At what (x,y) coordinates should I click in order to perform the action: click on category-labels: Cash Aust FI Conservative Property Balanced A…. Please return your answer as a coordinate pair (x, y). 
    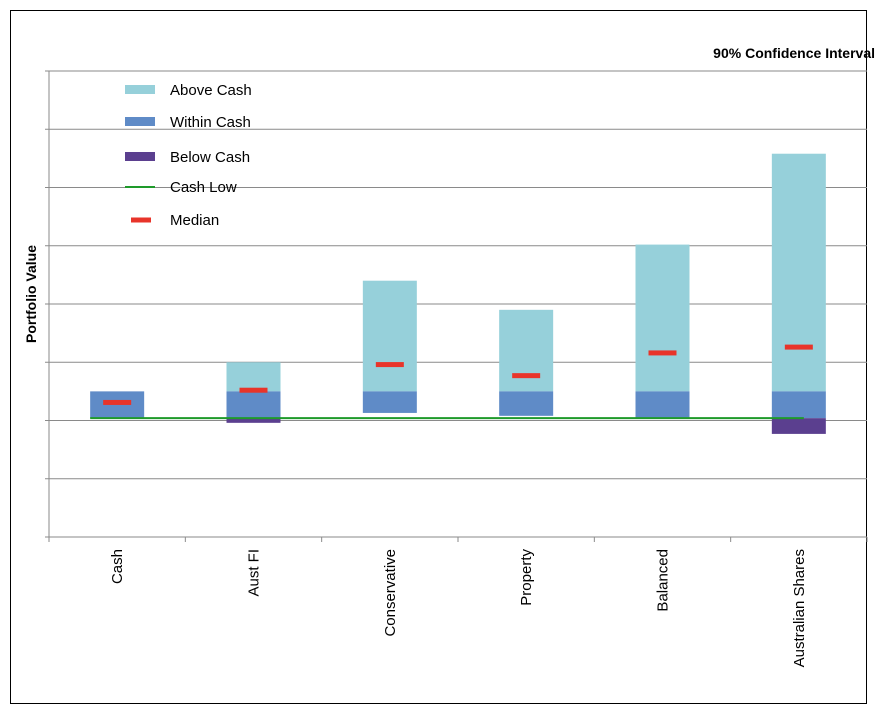
    Looking at the image, I should click on (458, 608).